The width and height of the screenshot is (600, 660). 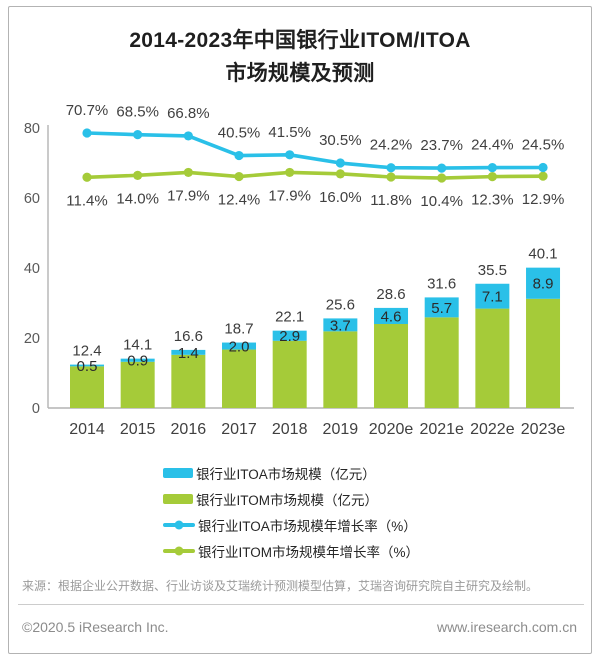 I want to click on copyright-text: ©2020.5 iResearch Inc., so click(x=95, y=627).